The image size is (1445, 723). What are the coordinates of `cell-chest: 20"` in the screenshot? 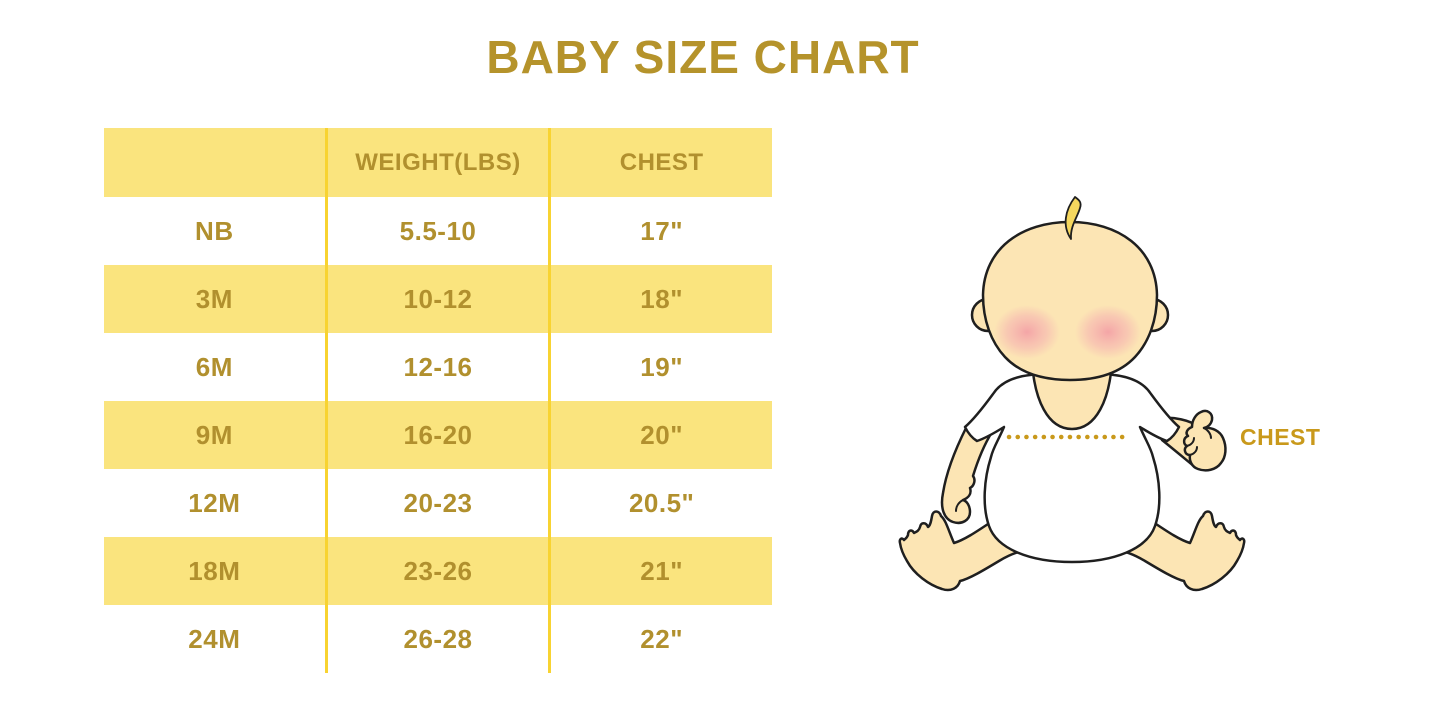 It's located at (660, 435).